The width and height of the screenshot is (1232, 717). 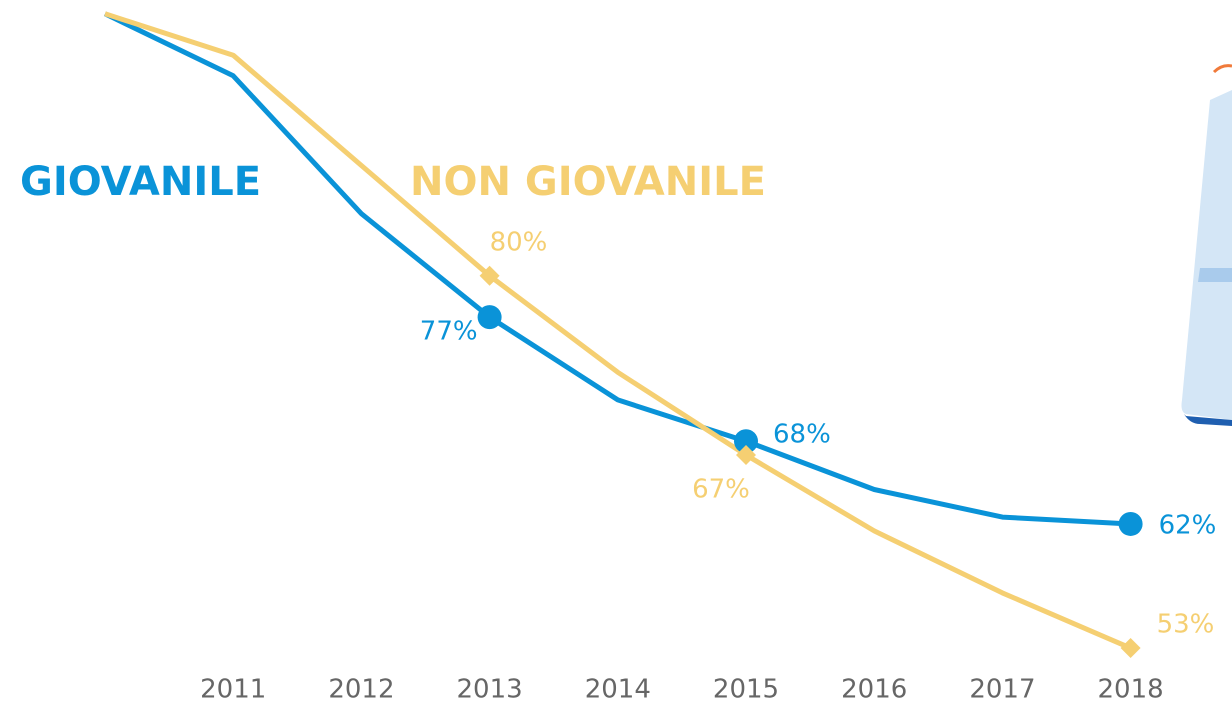 I want to click on x-tick-label: 2012, so click(x=361, y=690).